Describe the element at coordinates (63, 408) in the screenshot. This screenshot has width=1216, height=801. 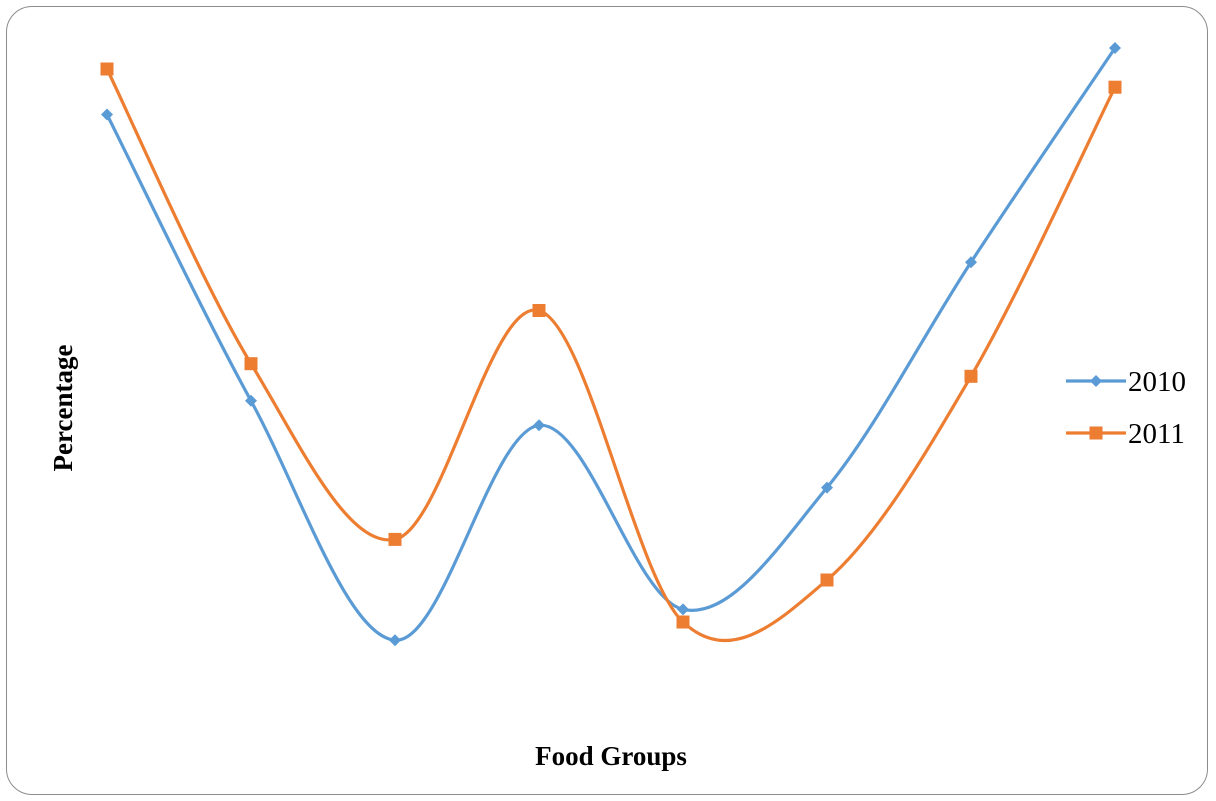
I see `y-axis-title: Percentage` at that location.